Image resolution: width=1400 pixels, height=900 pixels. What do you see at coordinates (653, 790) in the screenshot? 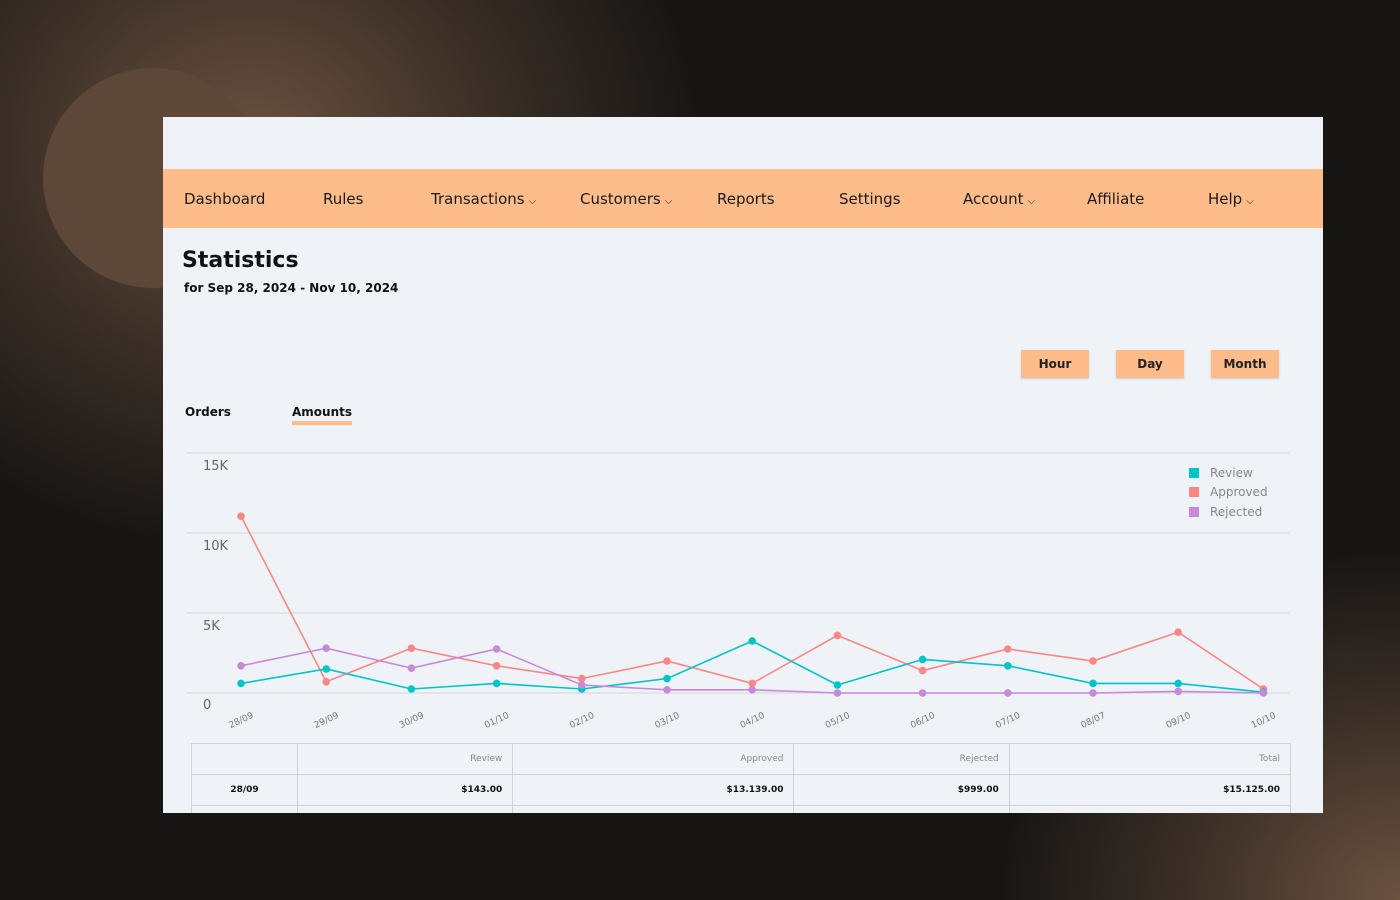
I see `table-cell: $13.139.00` at bounding box center [653, 790].